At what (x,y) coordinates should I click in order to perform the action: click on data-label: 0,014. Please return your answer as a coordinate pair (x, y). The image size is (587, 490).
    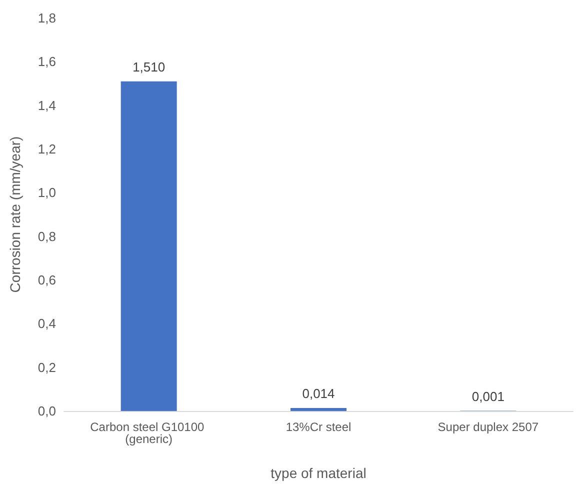
    Looking at the image, I should click on (318, 393).